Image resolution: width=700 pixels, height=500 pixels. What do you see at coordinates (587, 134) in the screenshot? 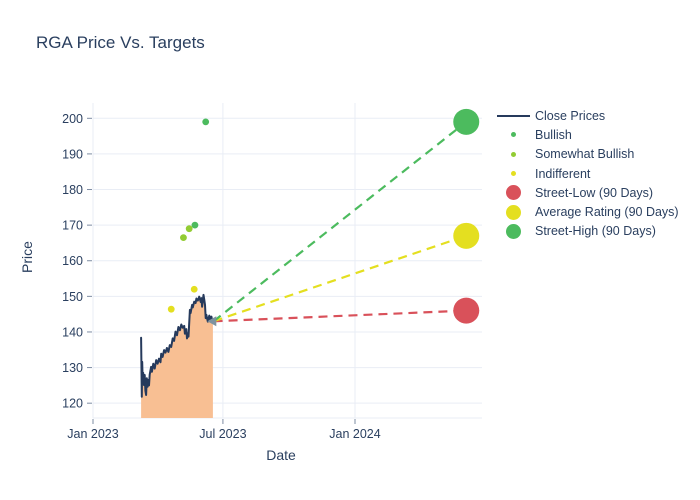
I see `legend-item-bullish: Bullish` at bounding box center [587, 134].